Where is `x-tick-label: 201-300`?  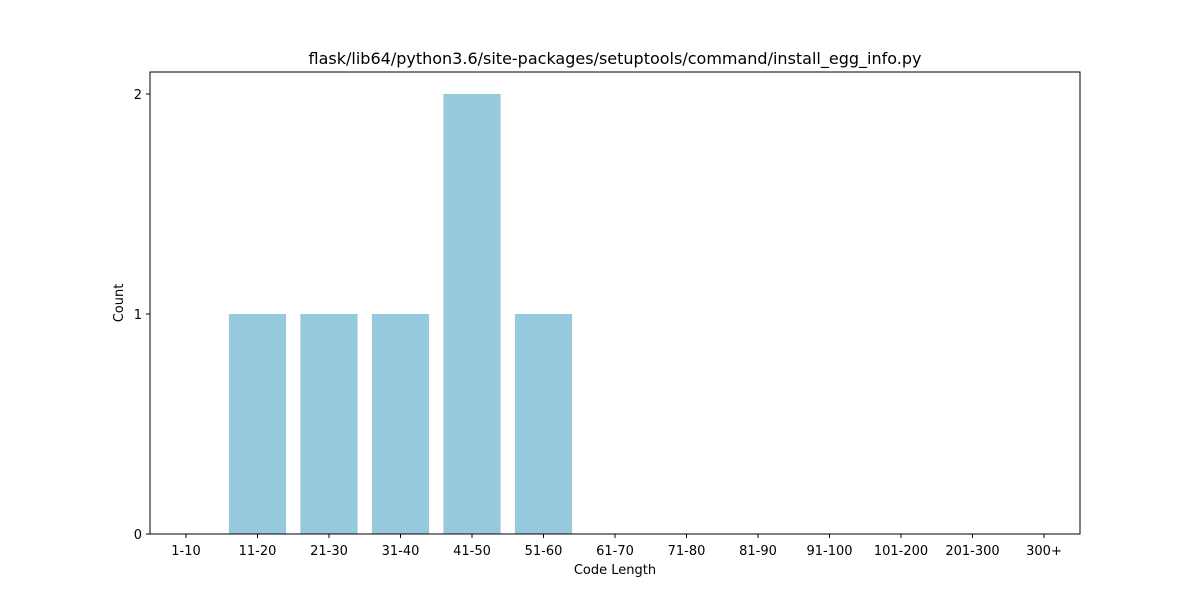 x-tick-label: 201-300 is located at coordinates (972, 551).